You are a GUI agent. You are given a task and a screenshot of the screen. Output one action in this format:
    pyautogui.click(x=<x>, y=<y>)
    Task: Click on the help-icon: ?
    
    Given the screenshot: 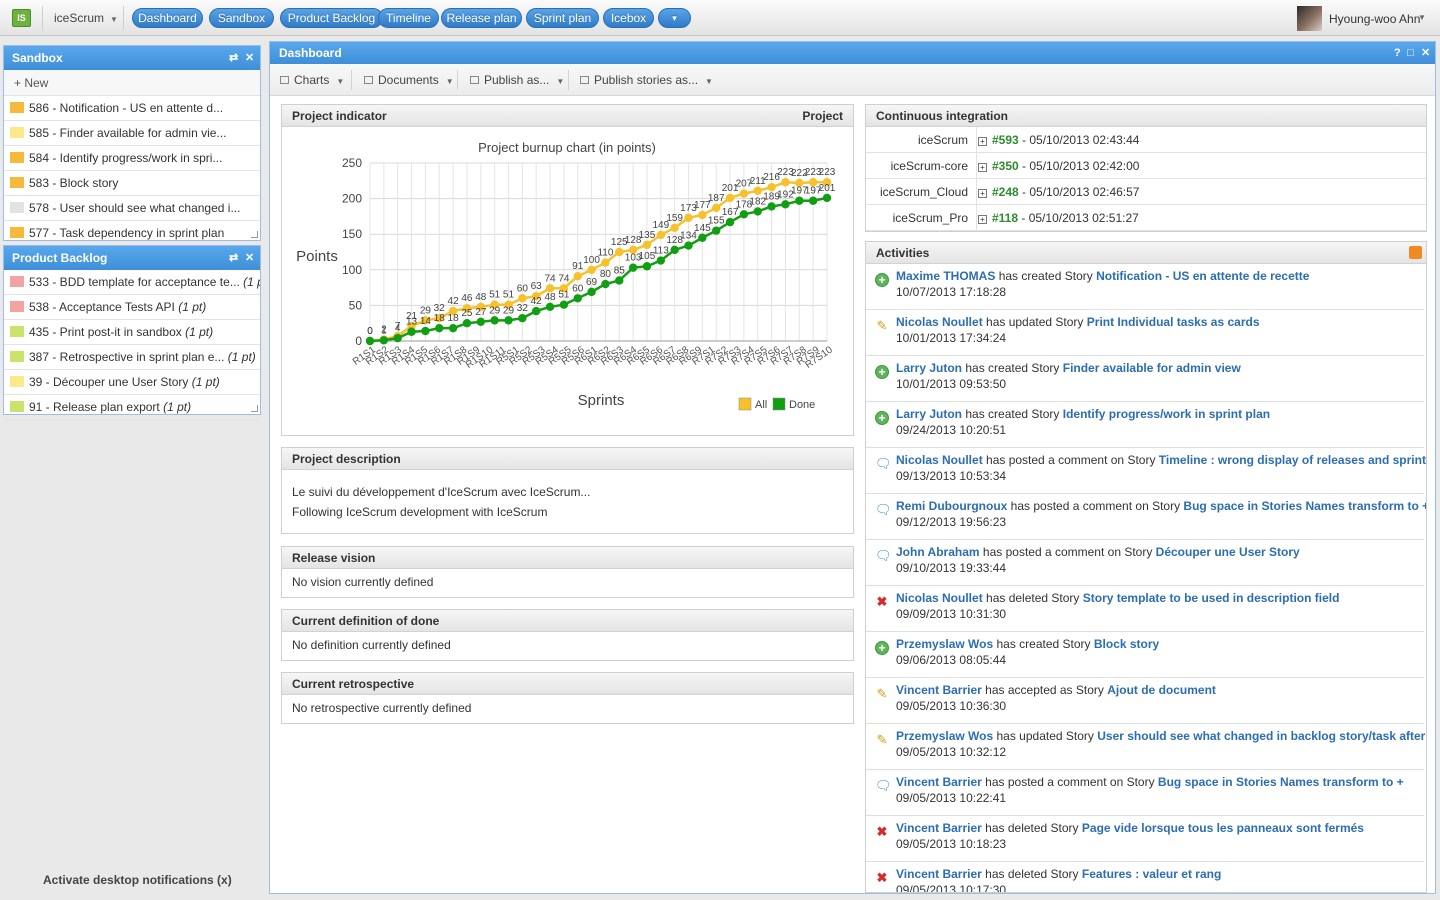 What is the action you would take?
    pyautogui.click(x=1397, y=53)
    